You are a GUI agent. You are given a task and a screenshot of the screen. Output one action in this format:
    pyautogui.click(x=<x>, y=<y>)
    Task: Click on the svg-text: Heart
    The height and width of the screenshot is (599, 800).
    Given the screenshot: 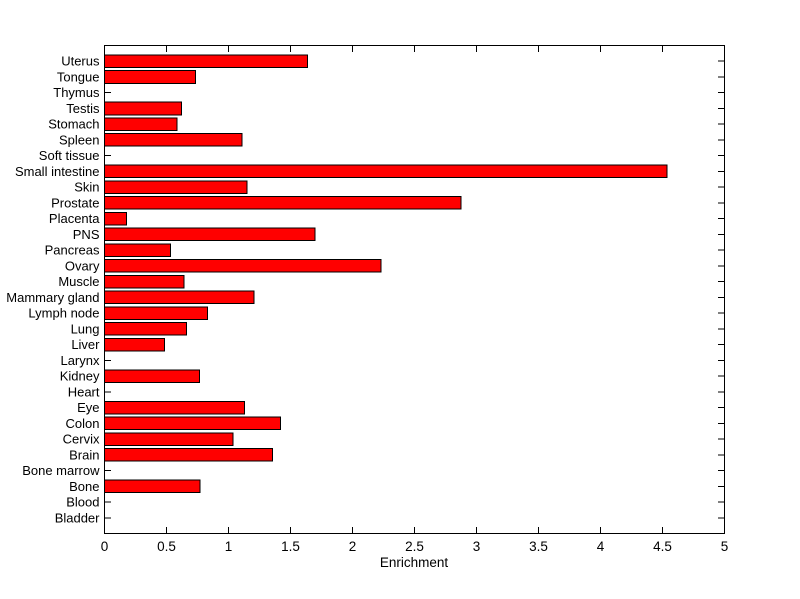 What is the action you would take?
    pyautogui.click(x=84, y=391)
    